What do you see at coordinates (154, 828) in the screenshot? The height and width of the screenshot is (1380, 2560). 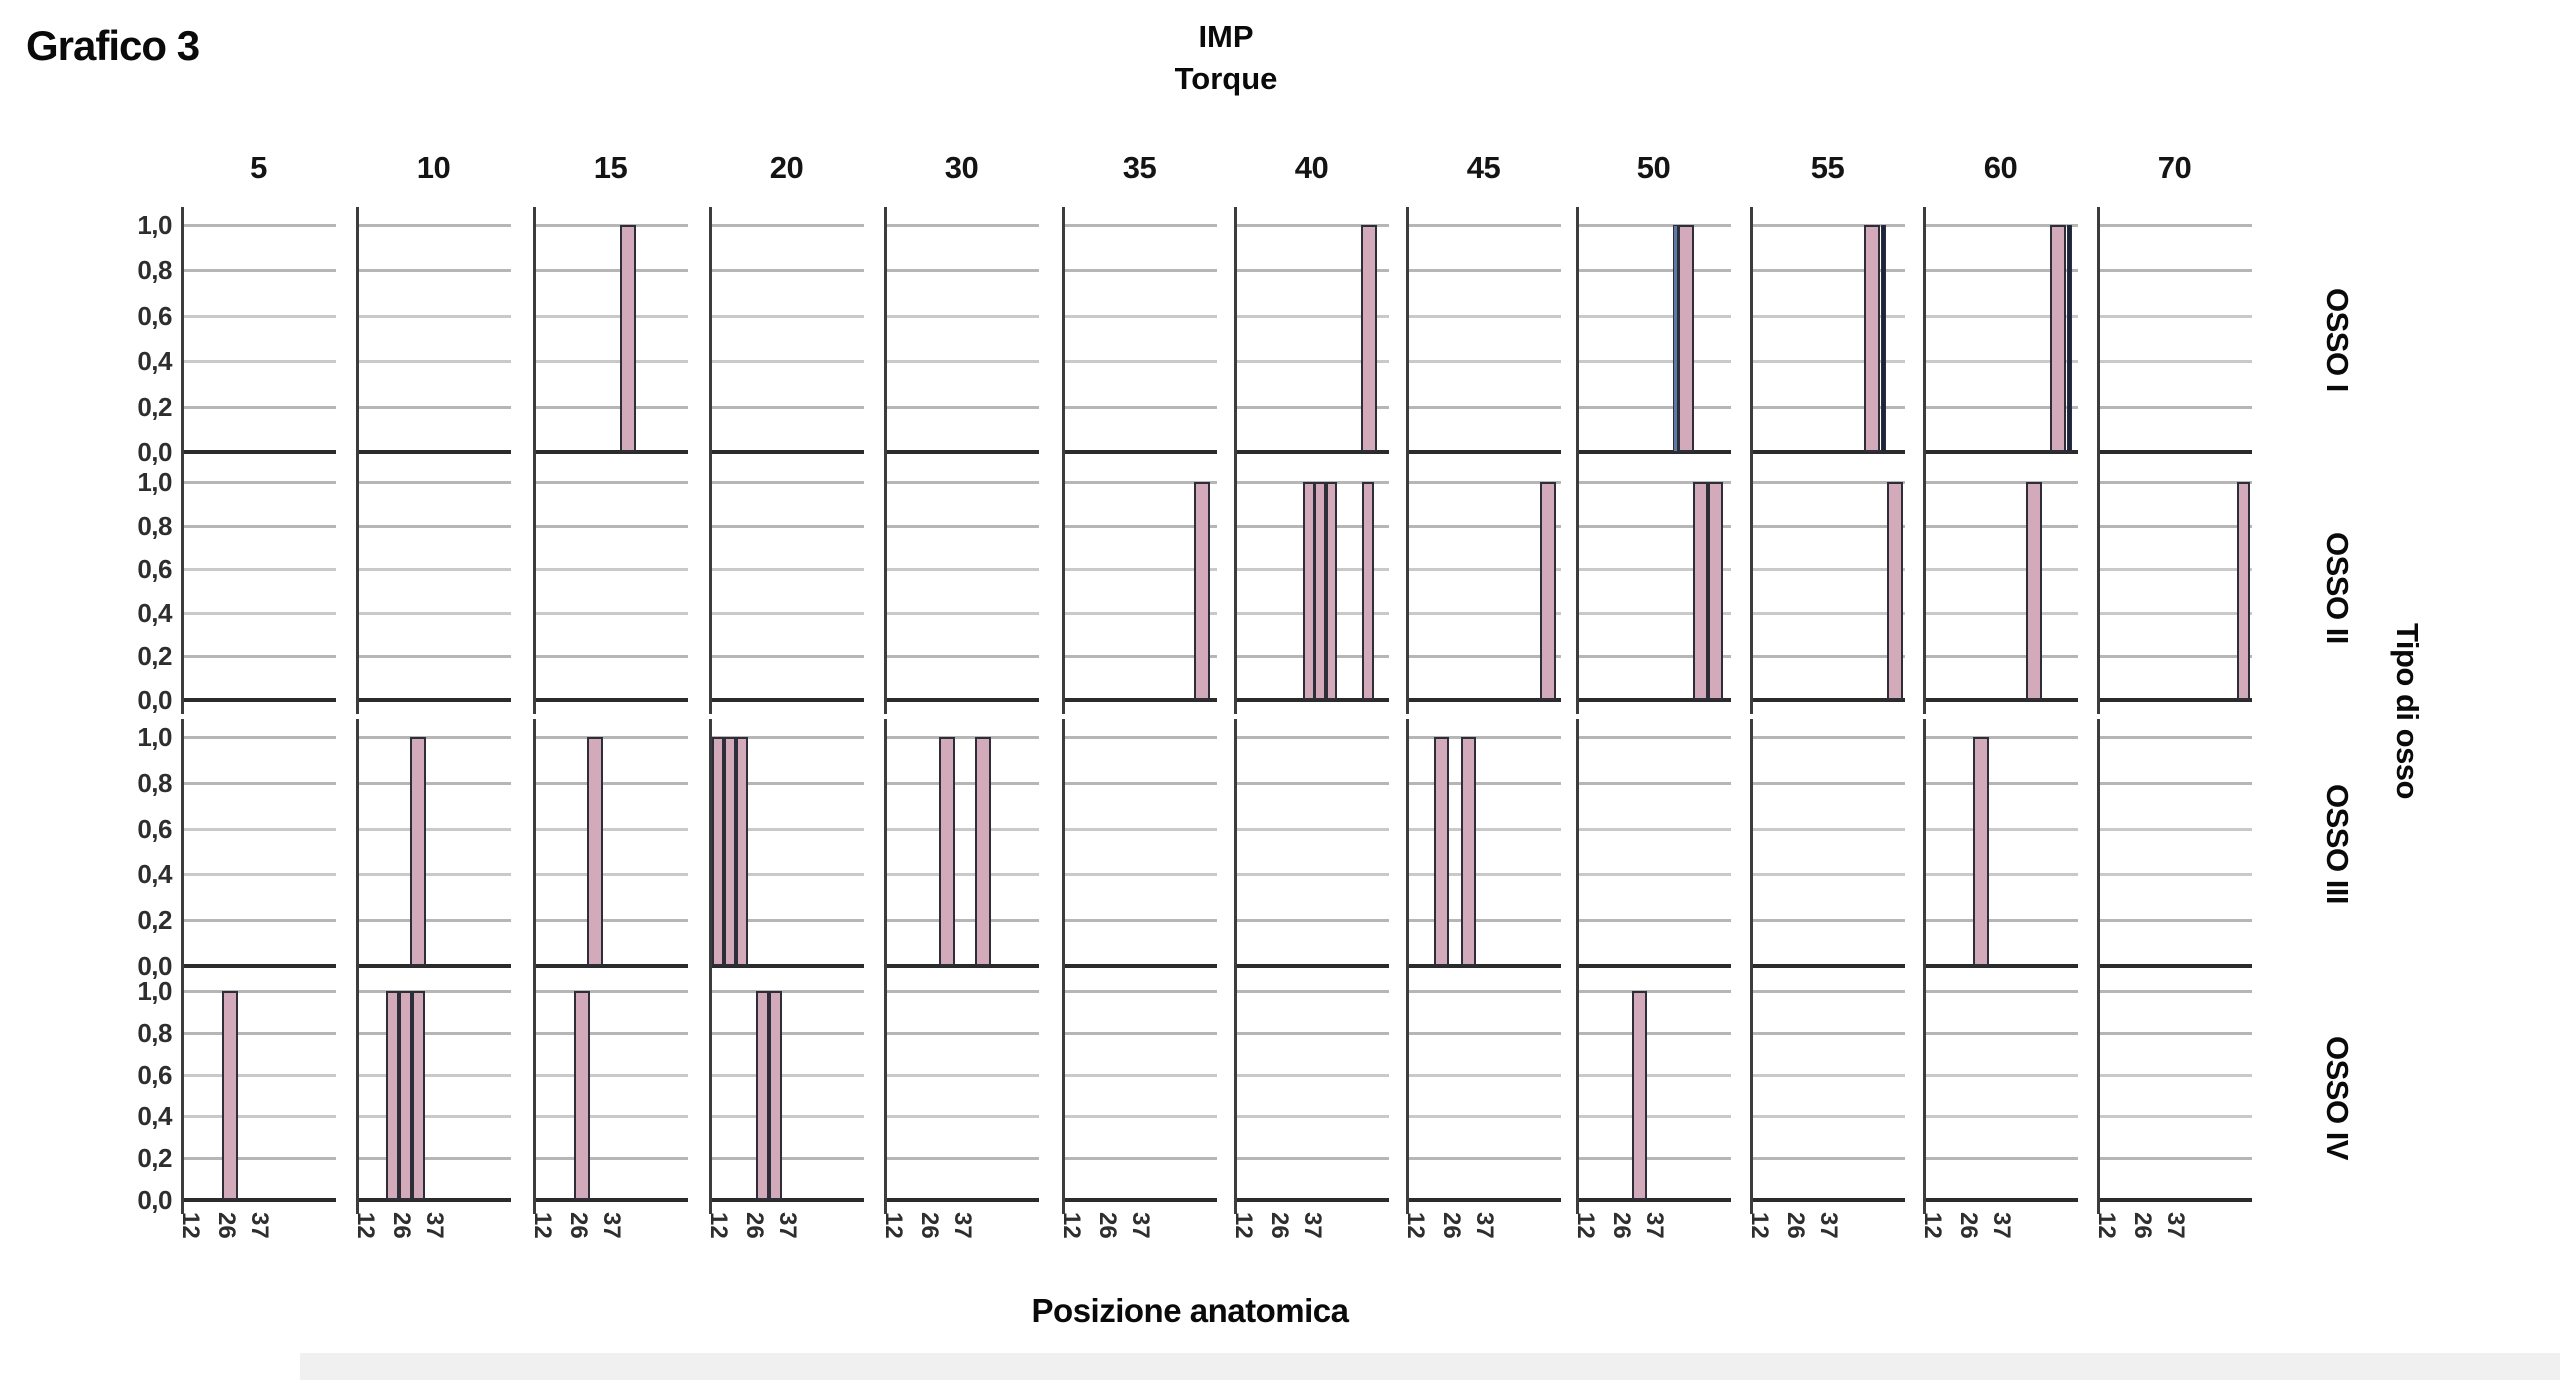 I see `y-tick-label: 0,6` at bounding box center [154, 828].